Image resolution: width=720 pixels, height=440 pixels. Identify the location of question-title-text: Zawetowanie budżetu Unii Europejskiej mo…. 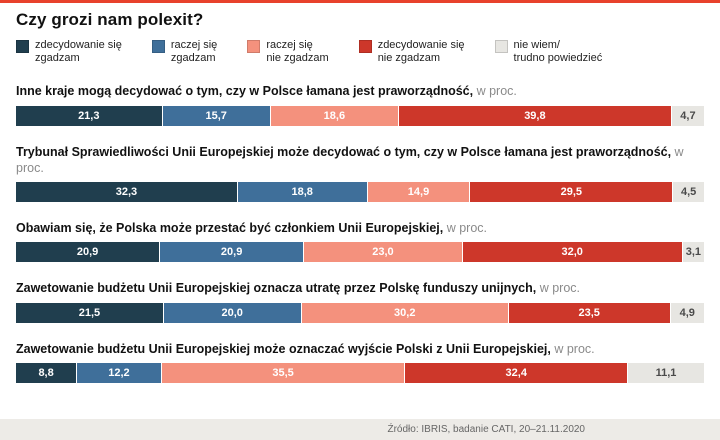
(285, 348).